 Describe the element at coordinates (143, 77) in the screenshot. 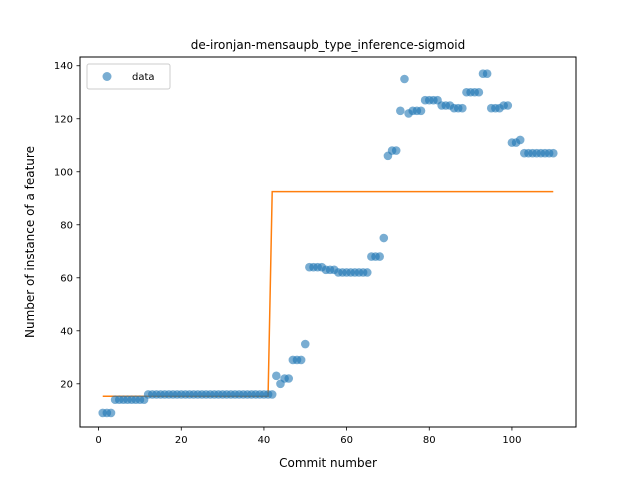

I see `legend-label-data: data` at that location.